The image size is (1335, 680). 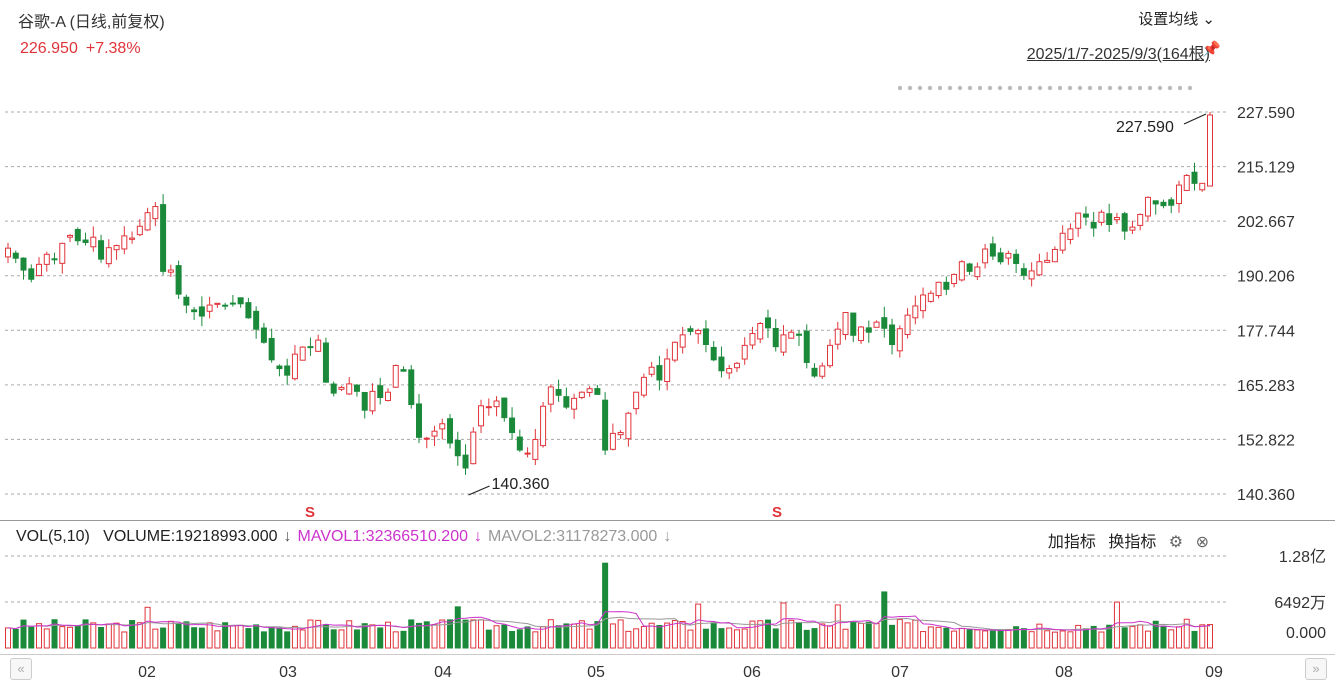 What do you see at coordinates (1202, 542) in the screenshot?
I see `close-icon: ⊗` at bounding box center [1202, 542].